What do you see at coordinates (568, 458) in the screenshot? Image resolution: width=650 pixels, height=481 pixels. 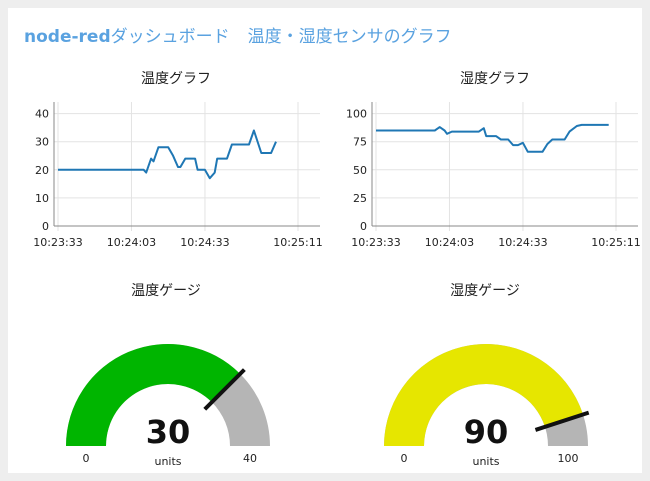 I see `gauge-max-label: 100` at bounding box center [568, 458].